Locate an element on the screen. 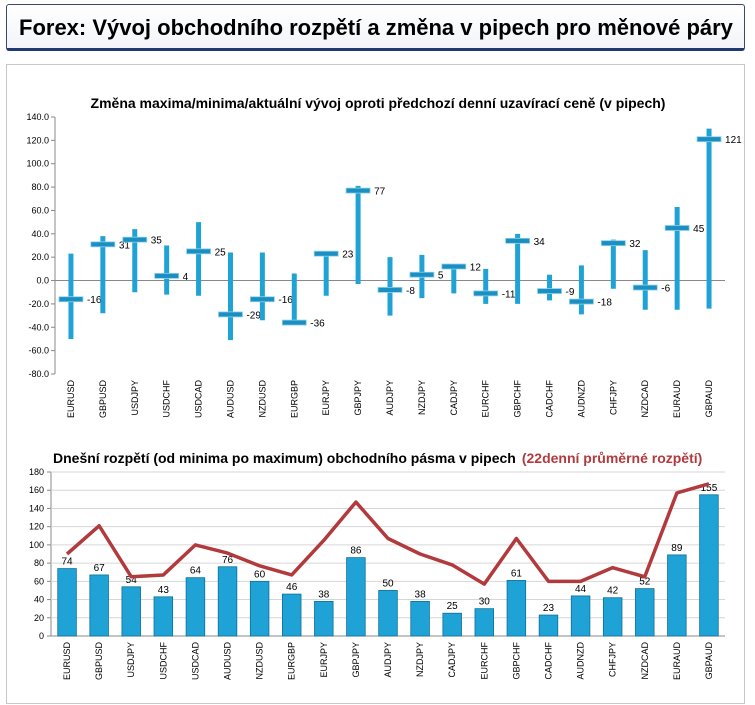 Image resolution: width=755 pixels, height=705 pixels. y-tick-label: 120.0 is located at coordinates (37, 140).